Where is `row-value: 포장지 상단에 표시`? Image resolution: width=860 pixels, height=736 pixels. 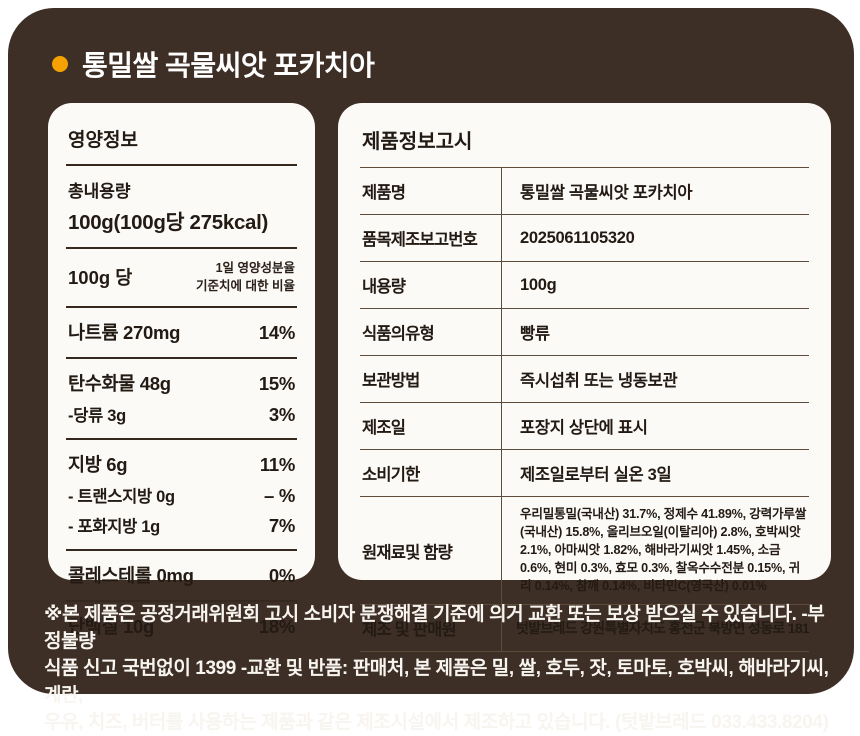
row-value: 포장지 상단에 표시 is located at coordinates (584, 428).